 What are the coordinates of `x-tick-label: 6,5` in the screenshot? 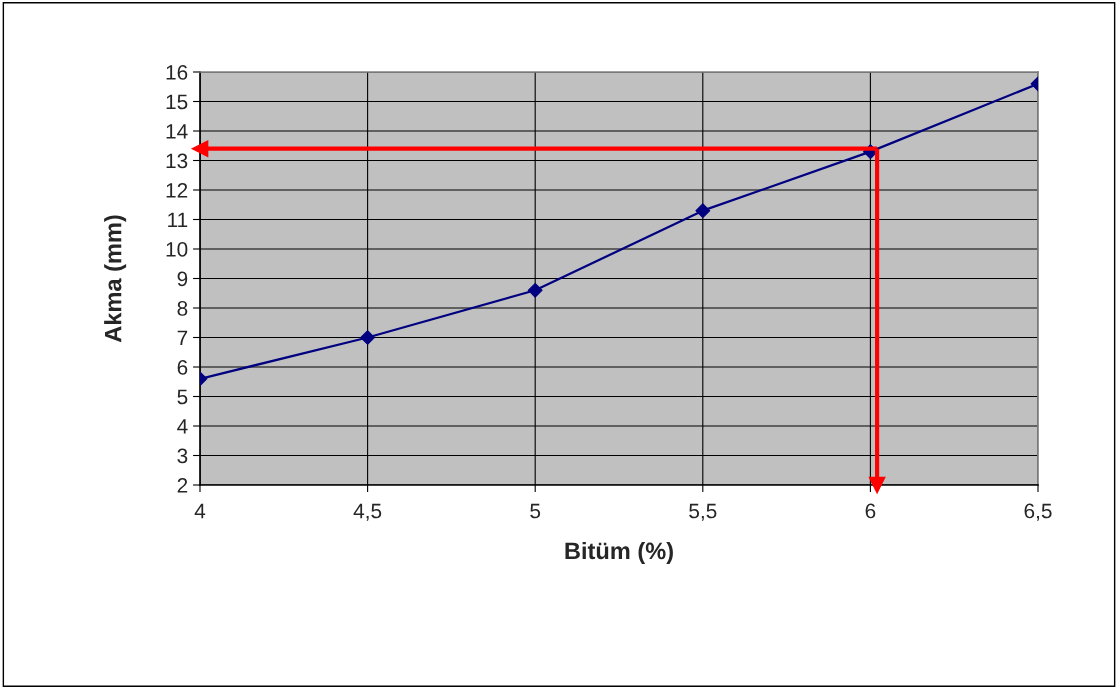 It's located at (1038, 512).